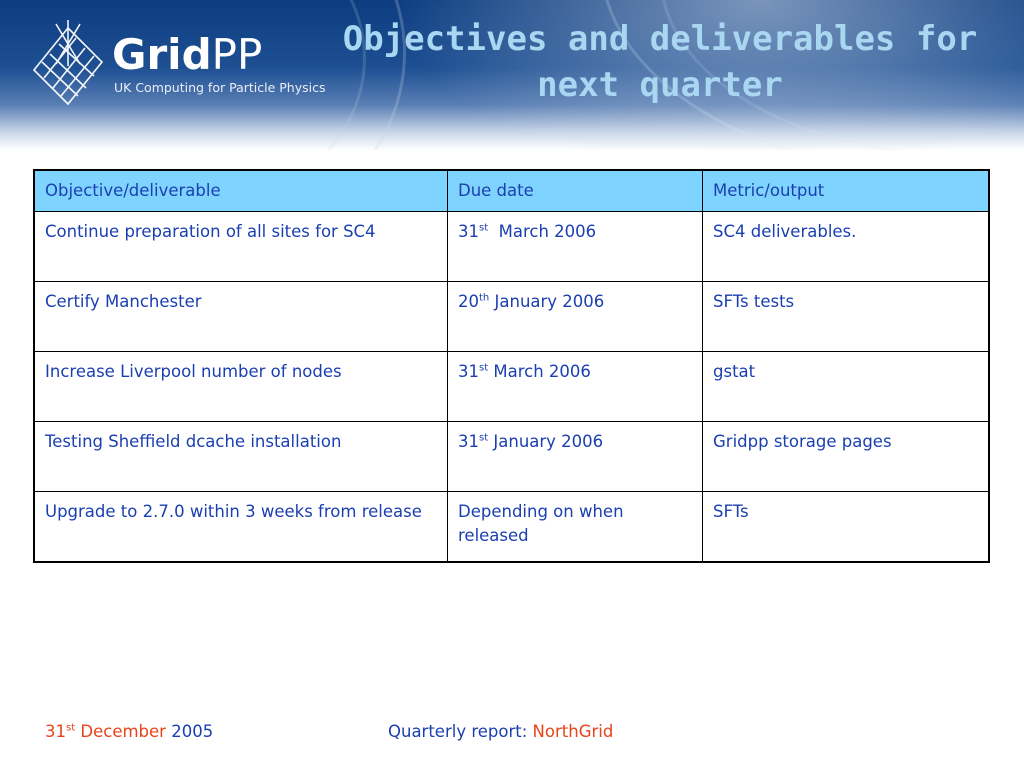 The height and width of the screenshot is (768, 1024). I want to click on metric-cell: SFTs tests, so click(846, 316).